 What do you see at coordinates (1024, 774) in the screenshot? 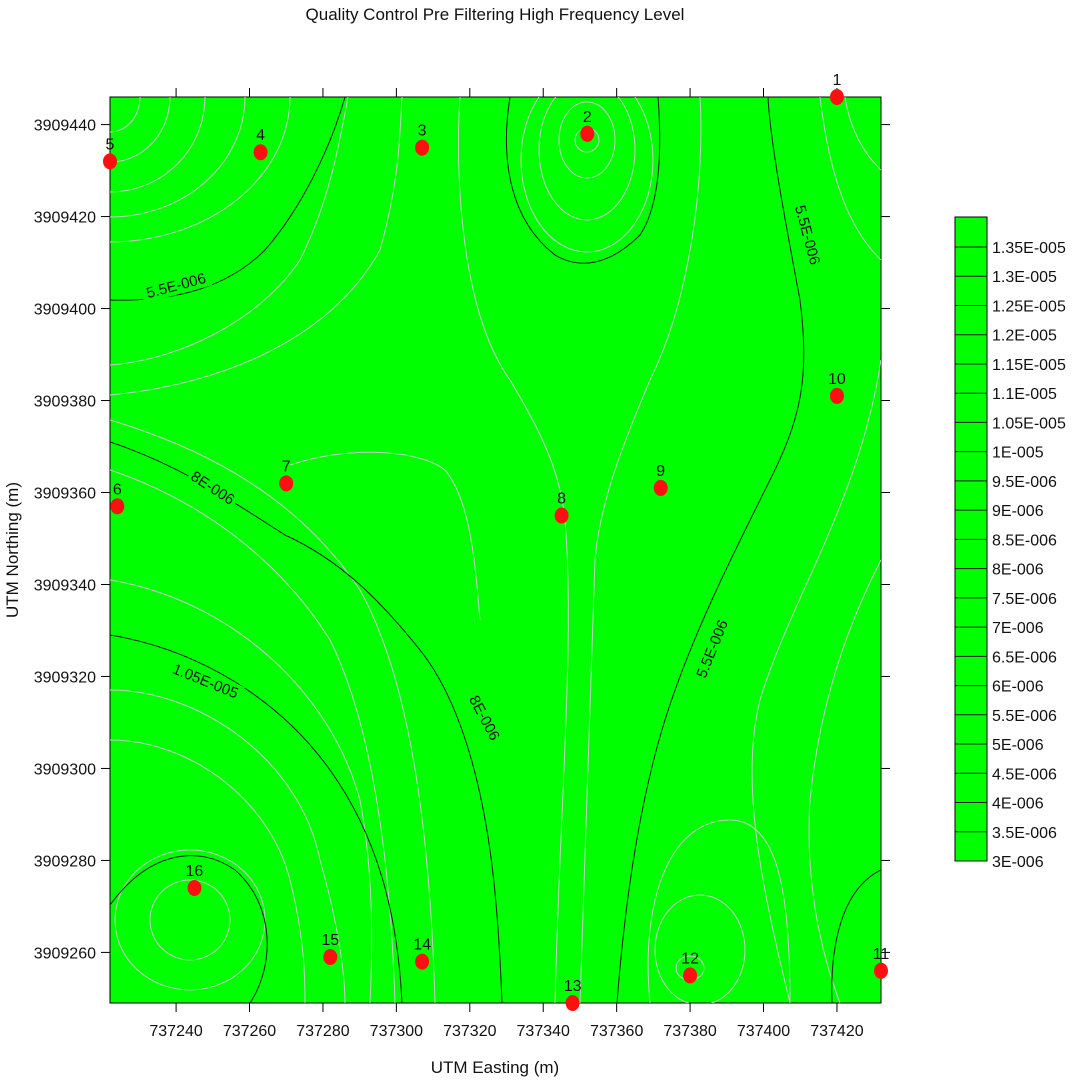
I see `legend-level-label: 4.5E-006` at bounding box center [1024, 774].